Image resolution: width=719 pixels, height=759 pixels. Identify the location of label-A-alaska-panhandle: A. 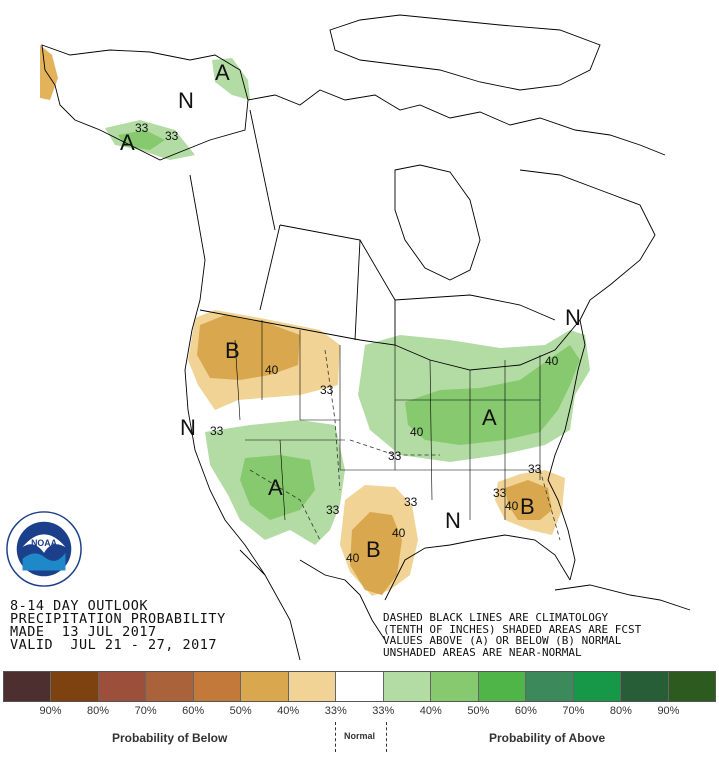
(127, 142).